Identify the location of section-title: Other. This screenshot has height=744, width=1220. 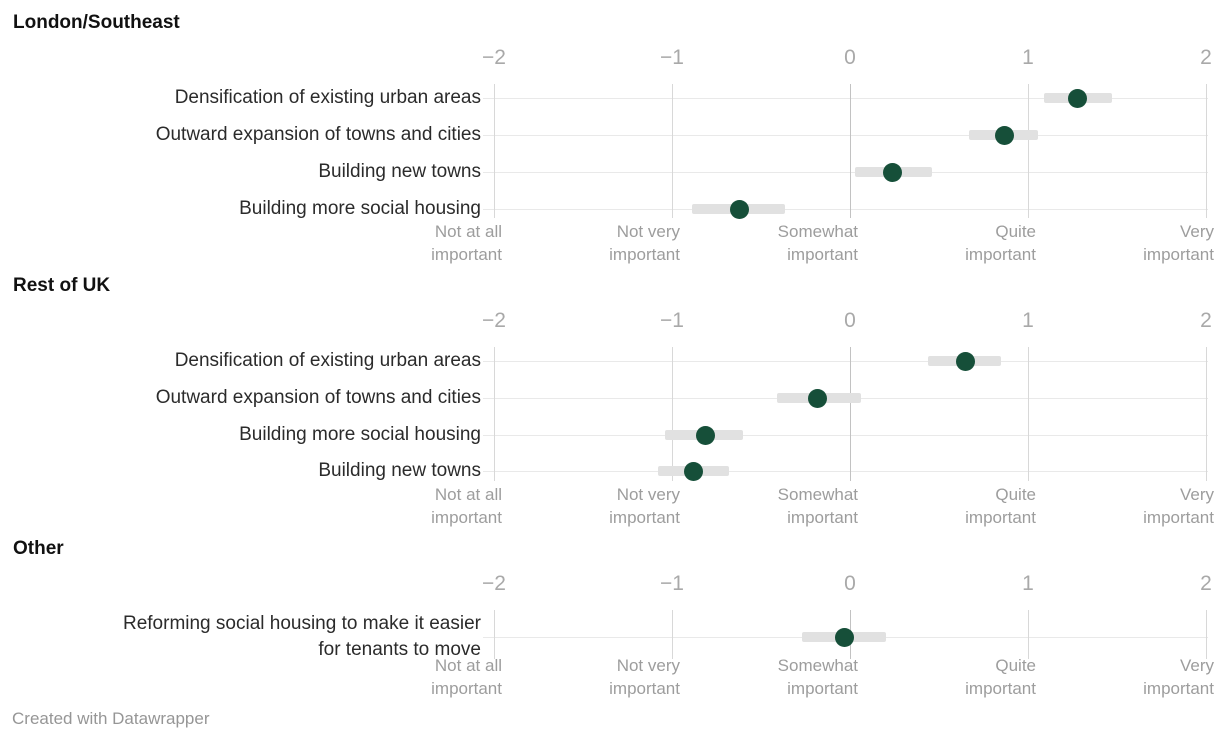
(38, 548).